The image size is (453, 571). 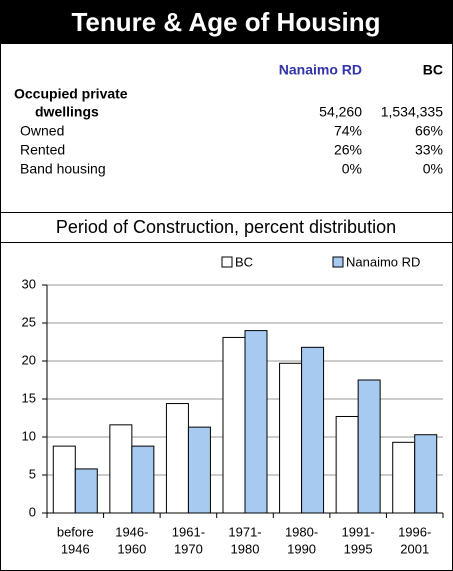 What do you see at coordinates (348, 150) in the screenshot?
I see `cell: 26%` at bounding box center [348, 150].